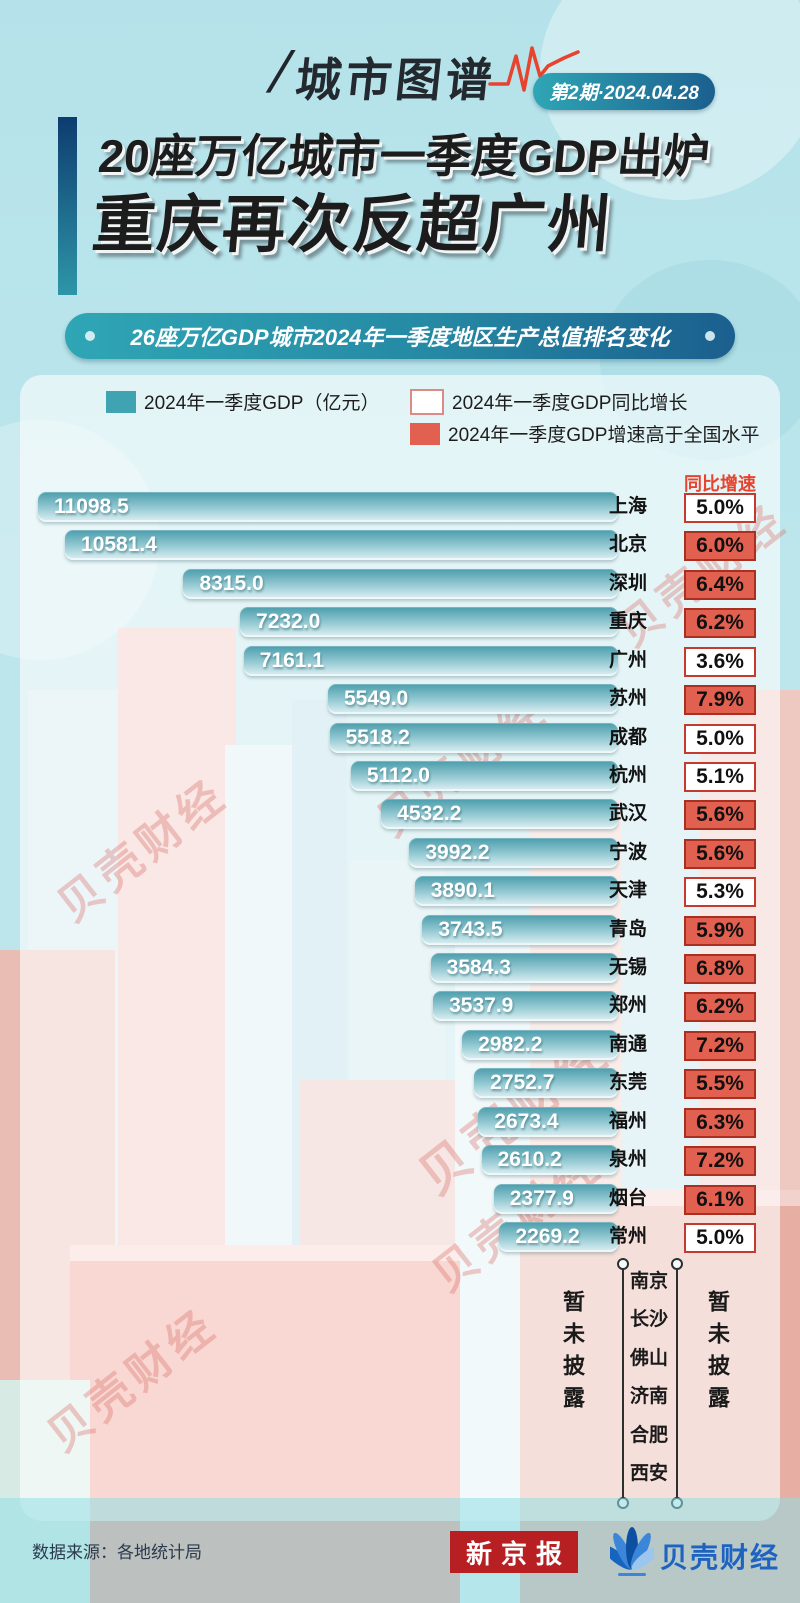 The image size is (800, 1603). What do you see at coordinates (648, 1435) in the screenshot?
I see `undisclosed-city: 合肥` at bounding box center [648, 1435].